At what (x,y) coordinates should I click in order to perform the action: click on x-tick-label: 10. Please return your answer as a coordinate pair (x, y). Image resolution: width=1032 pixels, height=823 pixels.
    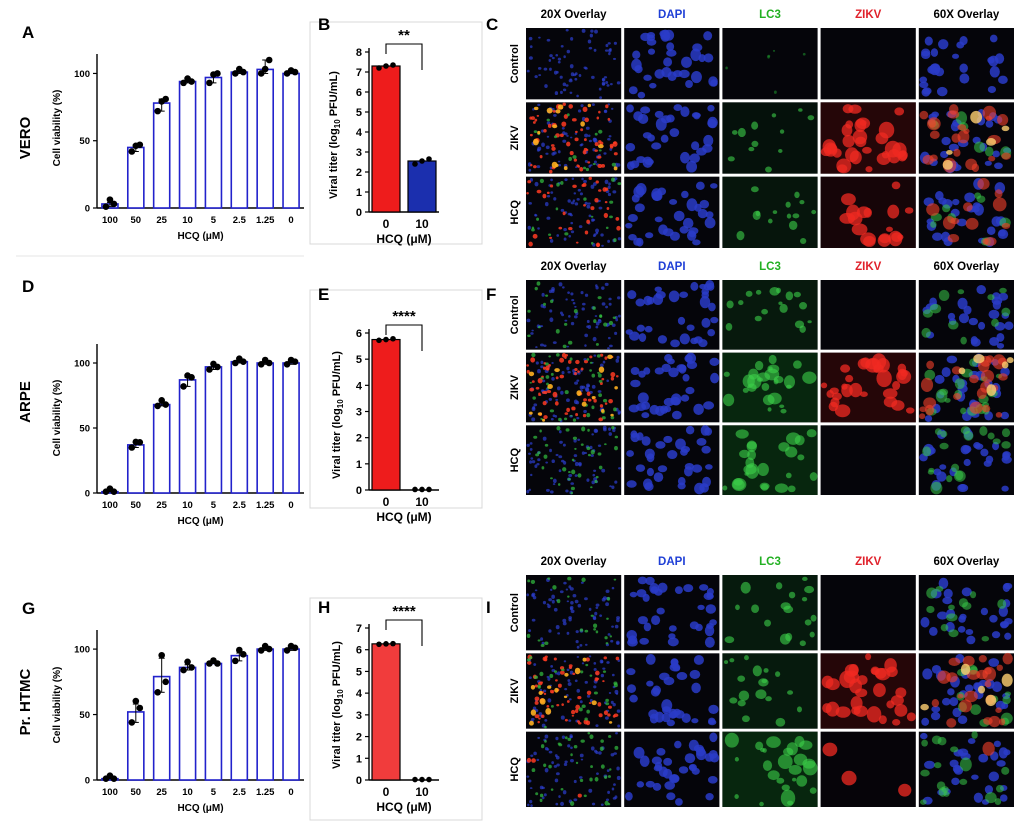
    Looking at the image, I should click on (187, 505).